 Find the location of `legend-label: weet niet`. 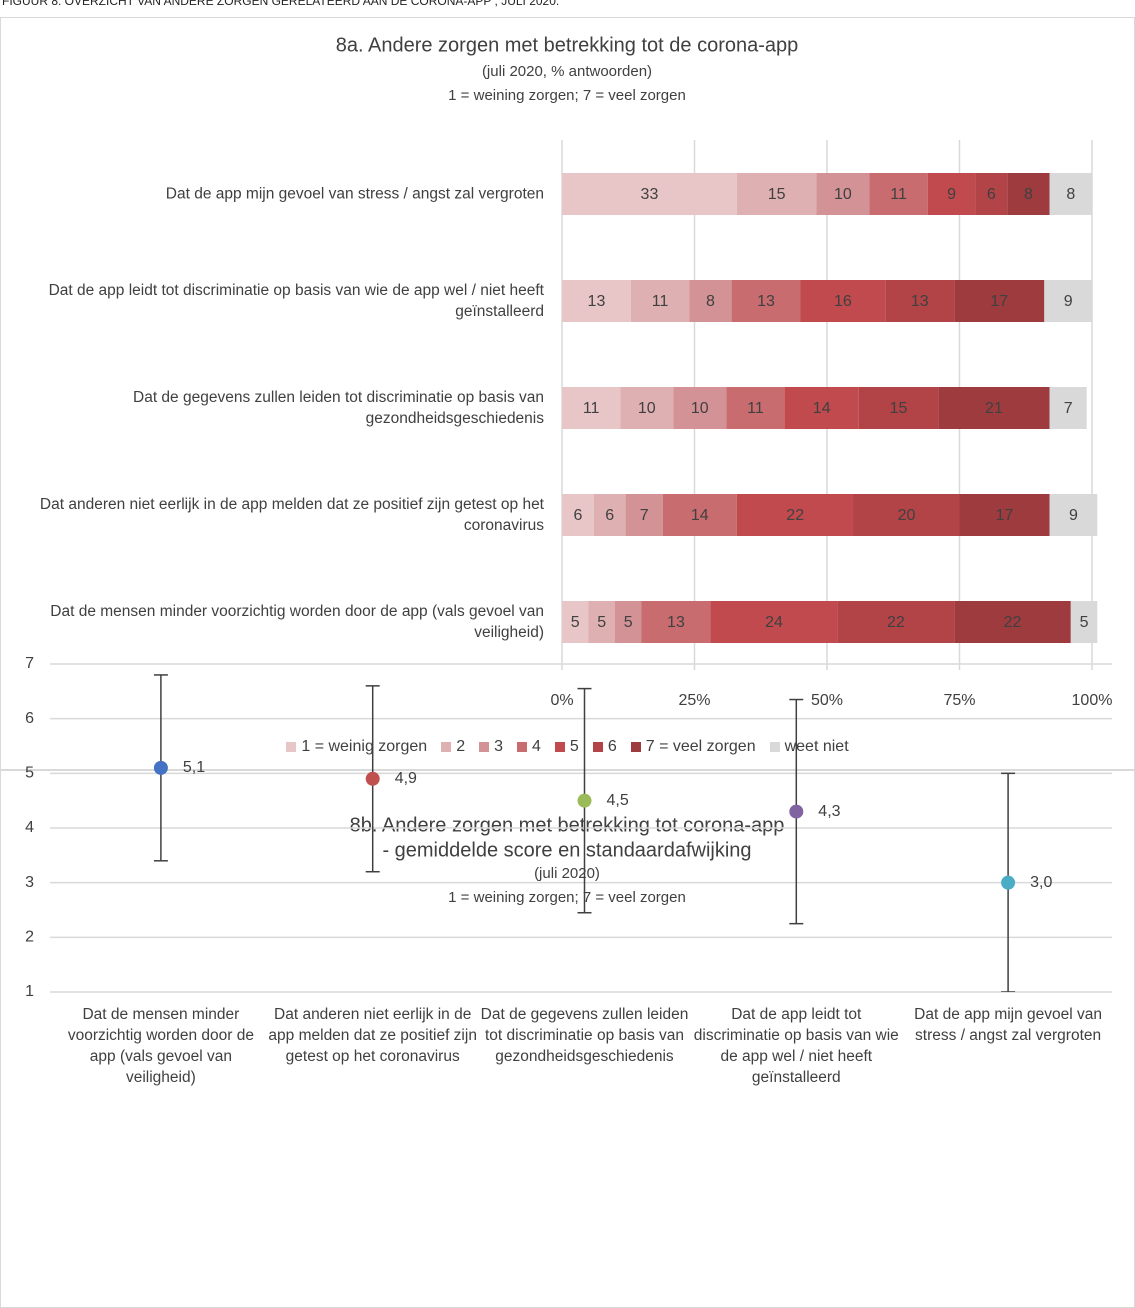

legend-label: weet niet is located at coordinates (816, 746).